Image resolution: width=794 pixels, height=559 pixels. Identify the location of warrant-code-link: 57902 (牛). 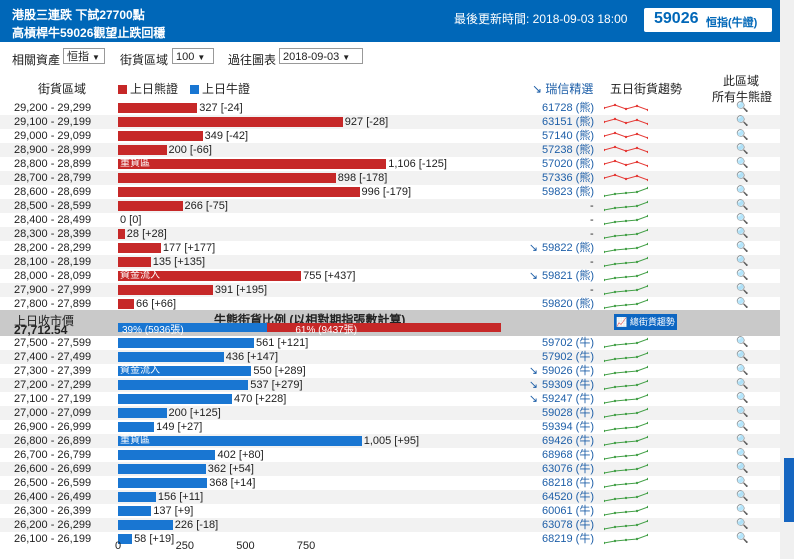
(568, 357).